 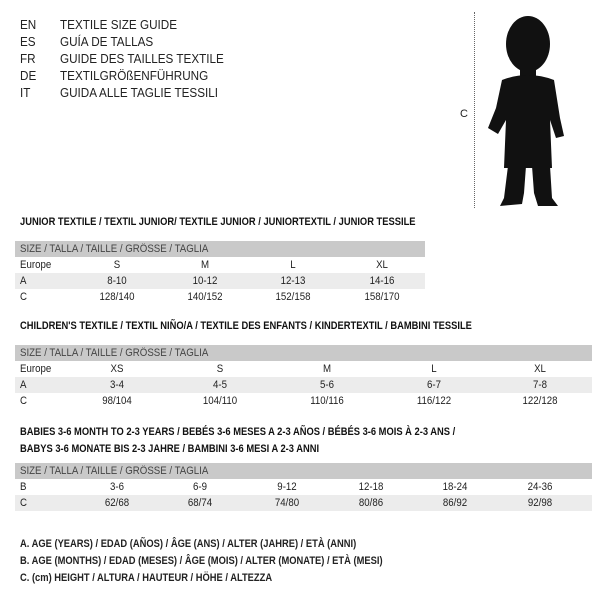 I want to click on table-cell: 116/122, so click(x=434, y=401).